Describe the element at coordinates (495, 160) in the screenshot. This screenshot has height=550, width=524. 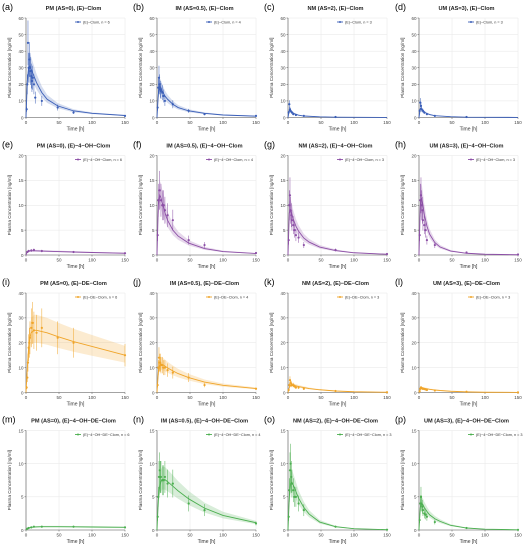
I see `legend-label: (E)−4−OH−Clom, n = 3` at that location.